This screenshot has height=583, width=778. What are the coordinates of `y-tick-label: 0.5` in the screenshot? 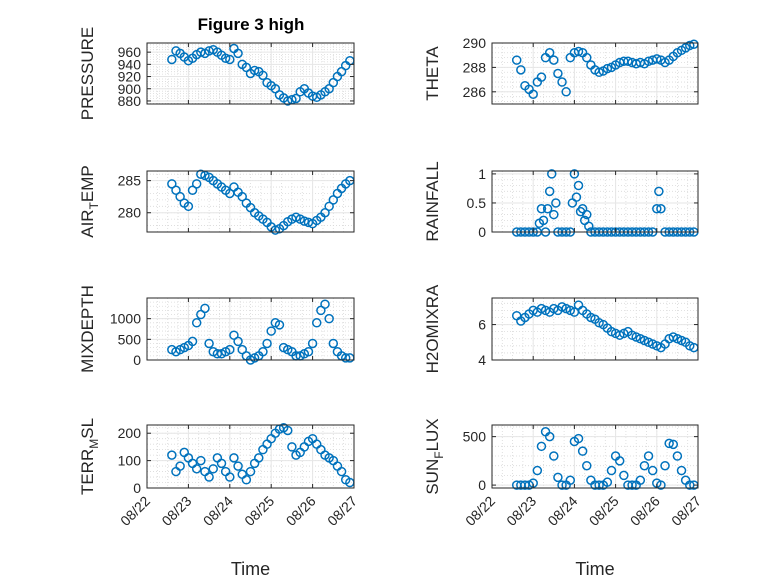 It's located at (477, 203).